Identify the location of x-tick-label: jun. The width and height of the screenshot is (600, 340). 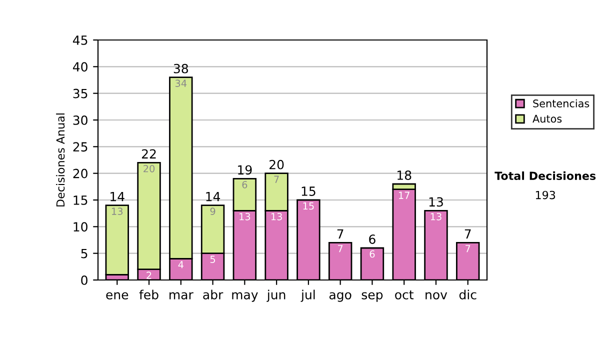
(276, 296).